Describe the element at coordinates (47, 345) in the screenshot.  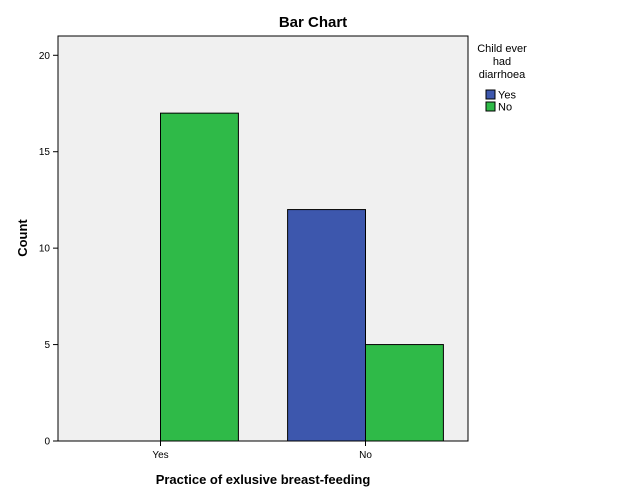
I see `y-tick-label: 5` at that location.